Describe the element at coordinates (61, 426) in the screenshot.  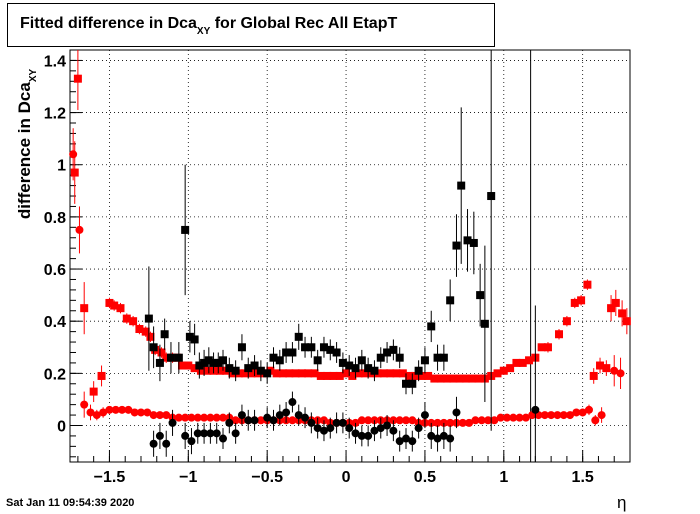
I see `y-tick-label: 0` at that location.